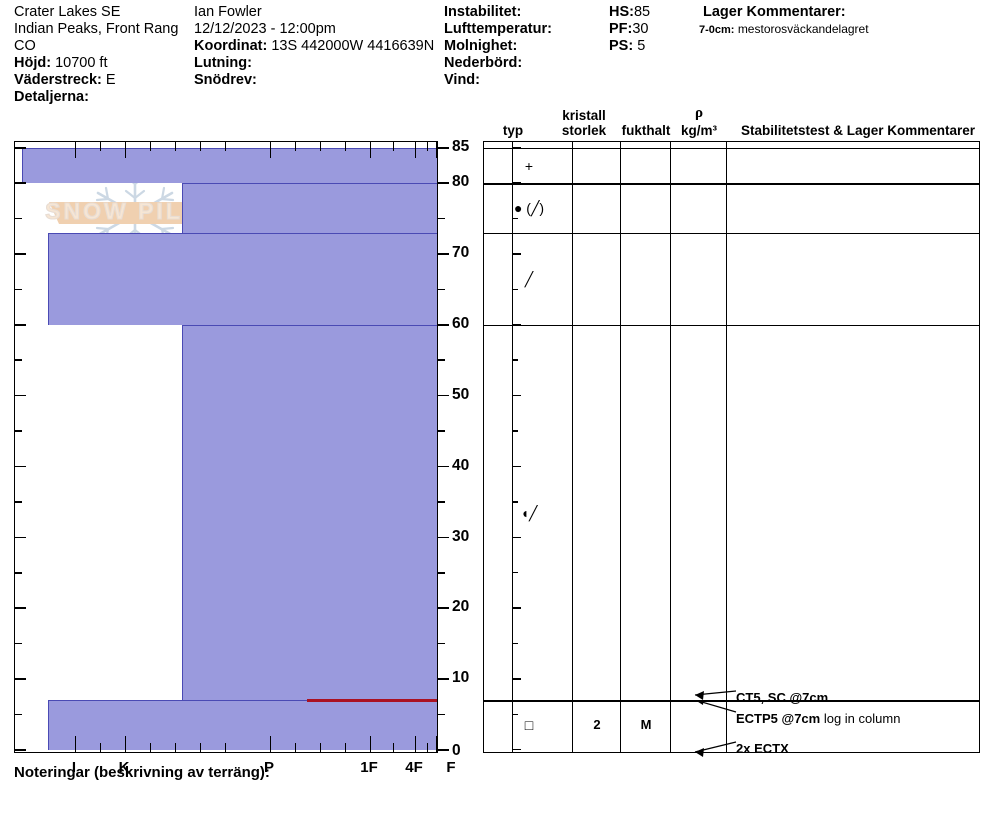  Describe the element at coordinates (460, 446) in the screenshot. I see `depth-axis: 8580706050403020100` at that location.